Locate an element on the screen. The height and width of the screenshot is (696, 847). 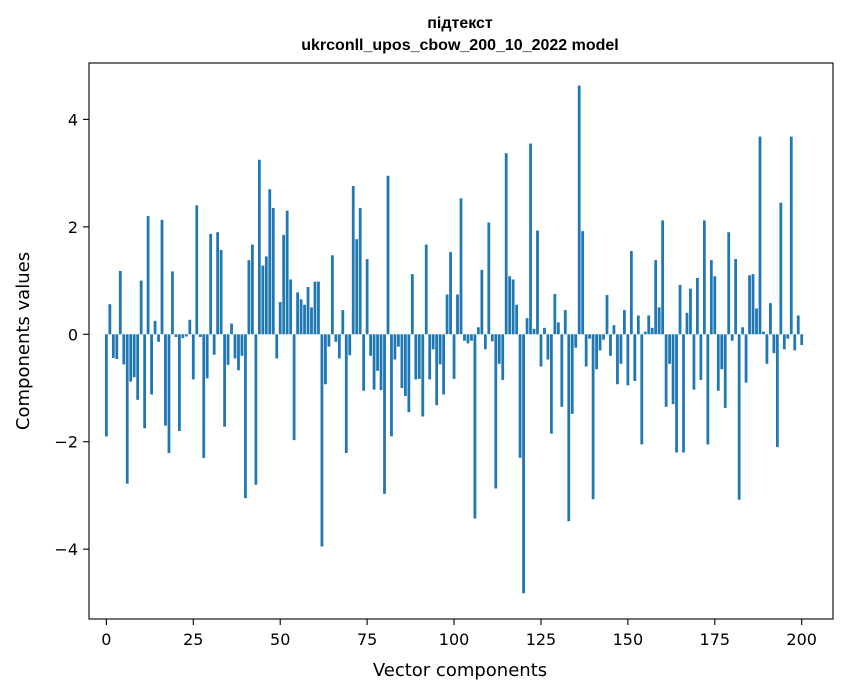
y-tick-label-2: 2 is located at coordinates (73, 227).